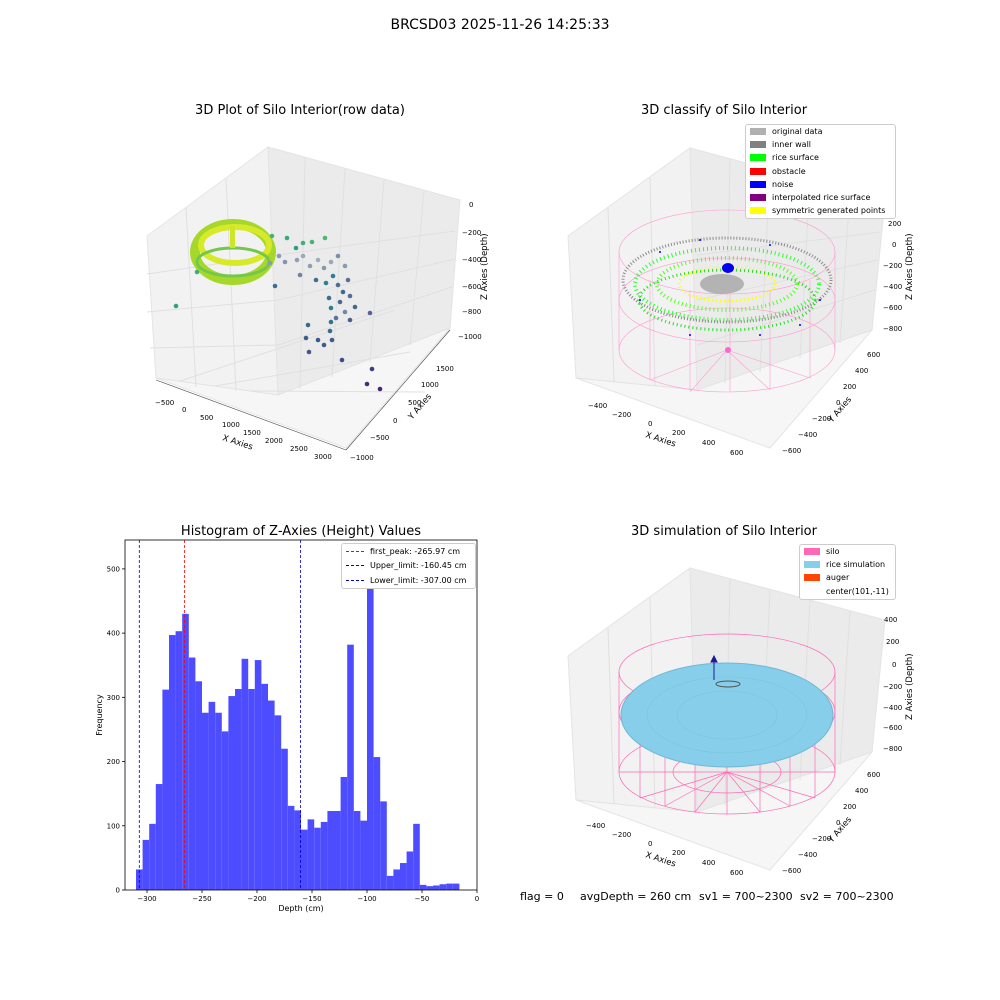 The image size is (1000, 1000). Describe the element at coordinates (311, 899) in the screenshot. I see `histogram-x-tick-label: −150` at that location.